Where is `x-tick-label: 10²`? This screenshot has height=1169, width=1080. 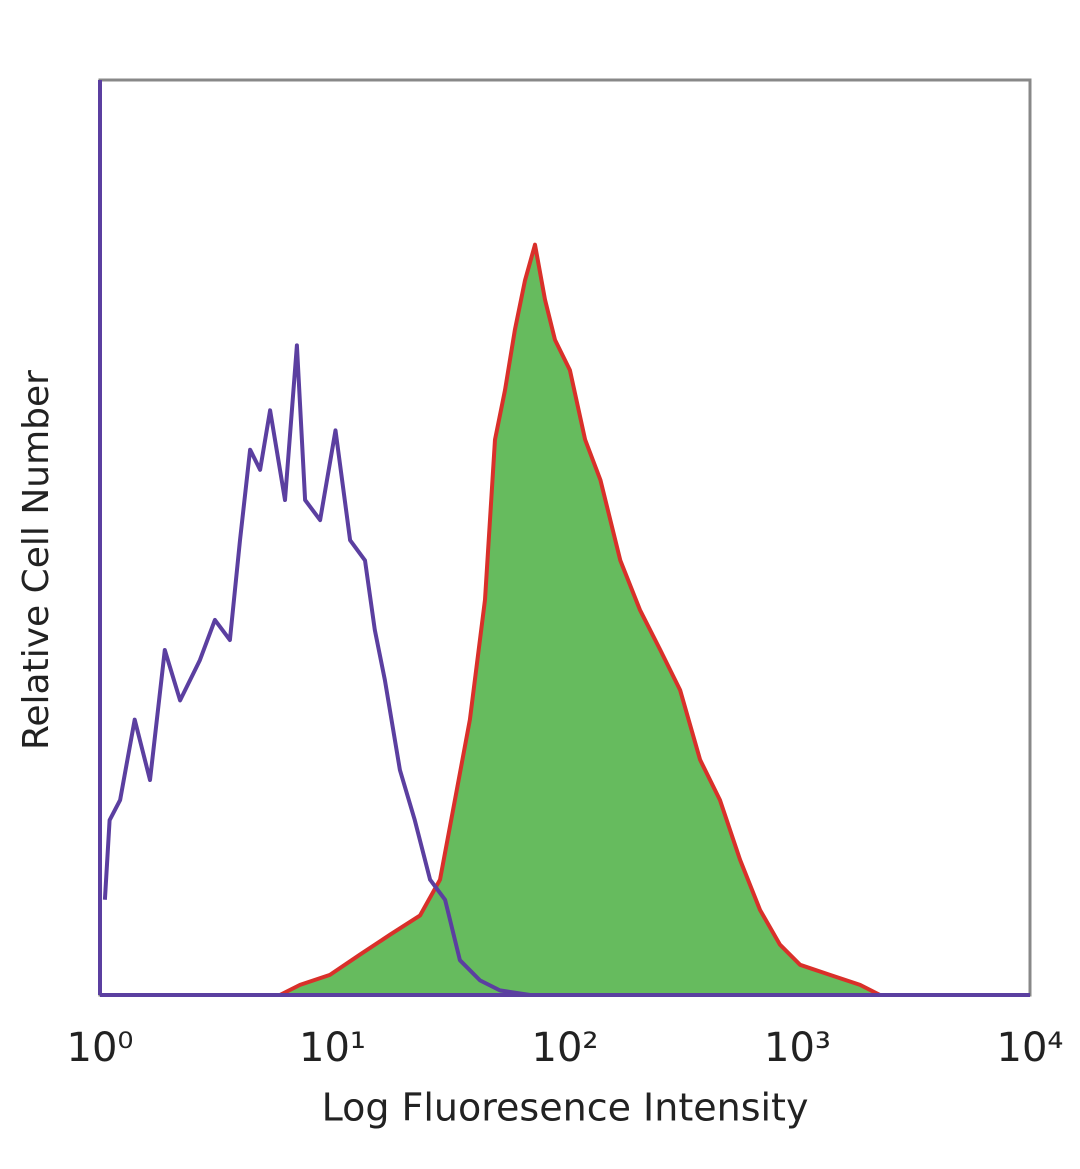
x-tick-label: 10² is located at coordinates (565, 1048).